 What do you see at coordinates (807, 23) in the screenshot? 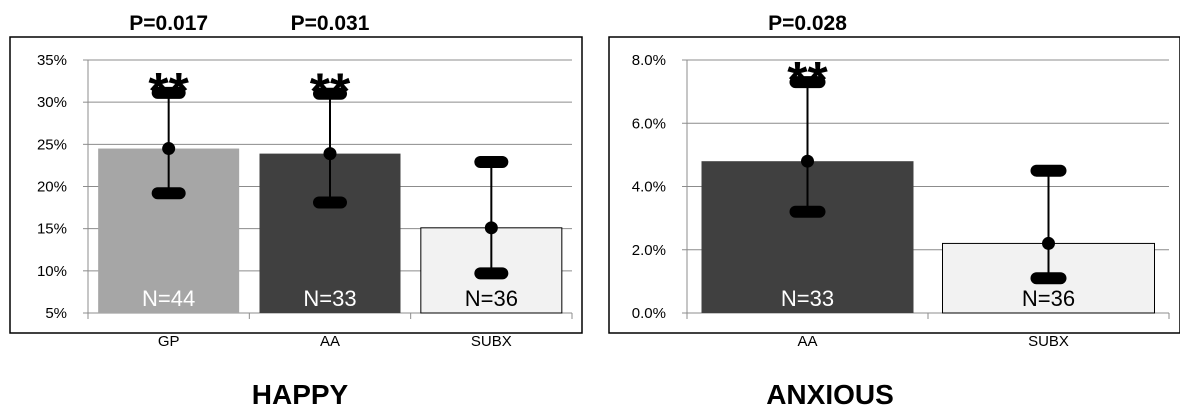
I see `p-value-label: P=0.028` at bounding box center [807, 23].